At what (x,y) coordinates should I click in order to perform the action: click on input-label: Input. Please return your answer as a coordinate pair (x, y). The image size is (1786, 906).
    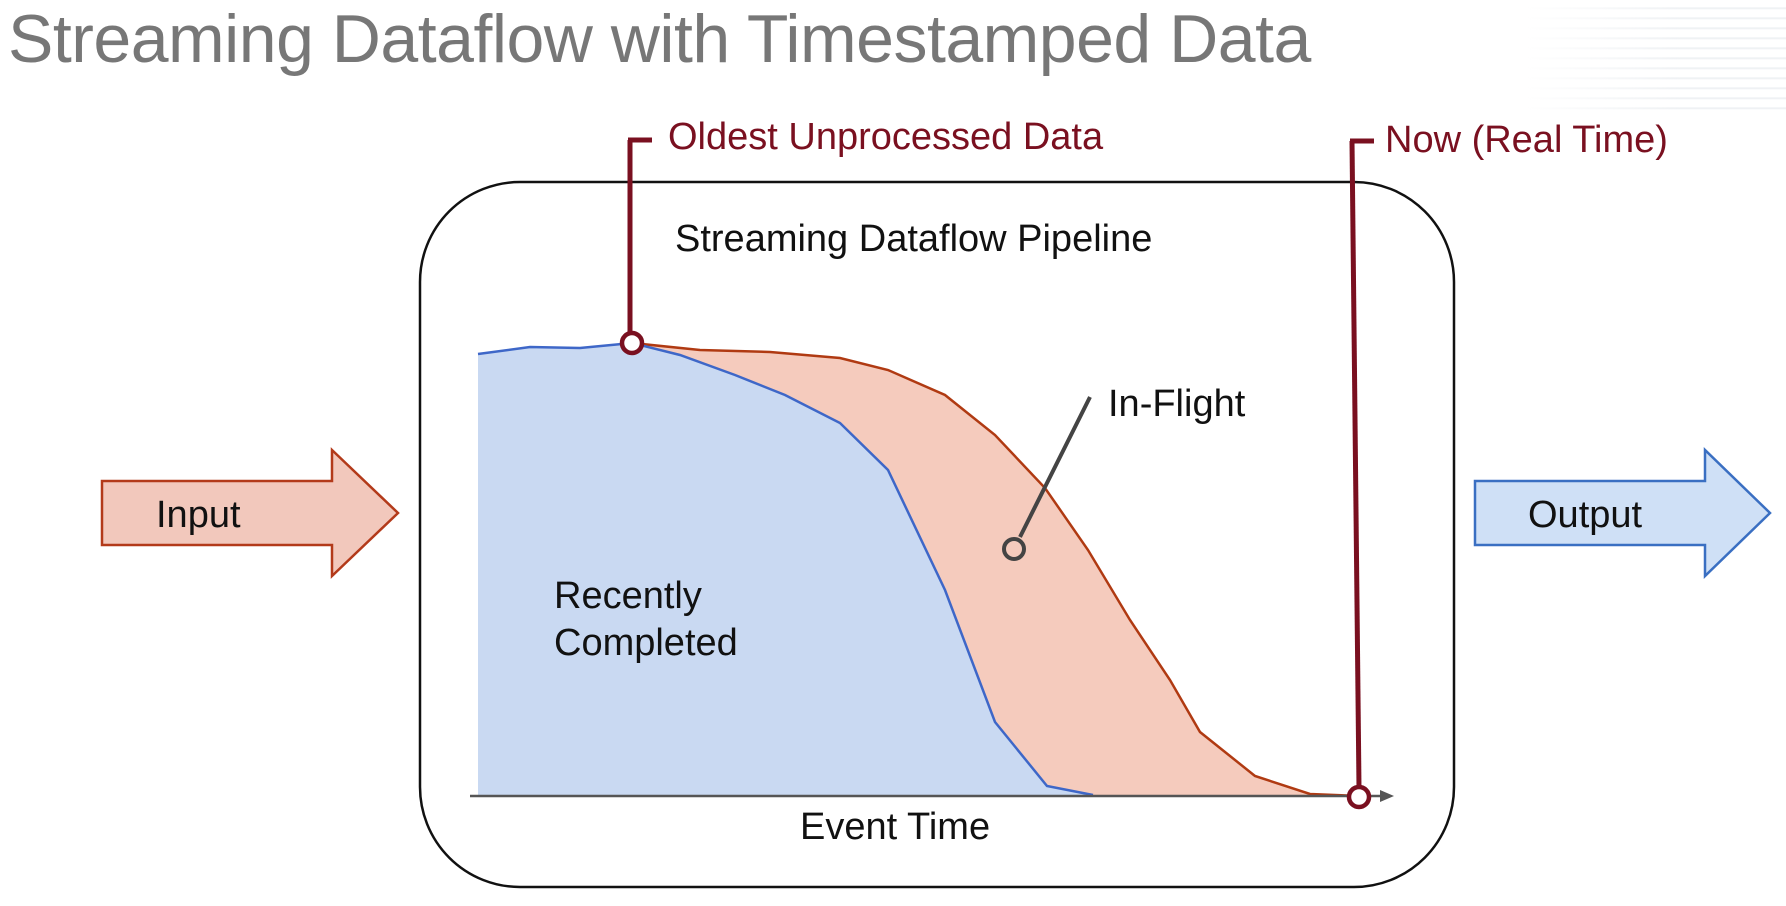
    Looking at the image, I should click on (198, 515).